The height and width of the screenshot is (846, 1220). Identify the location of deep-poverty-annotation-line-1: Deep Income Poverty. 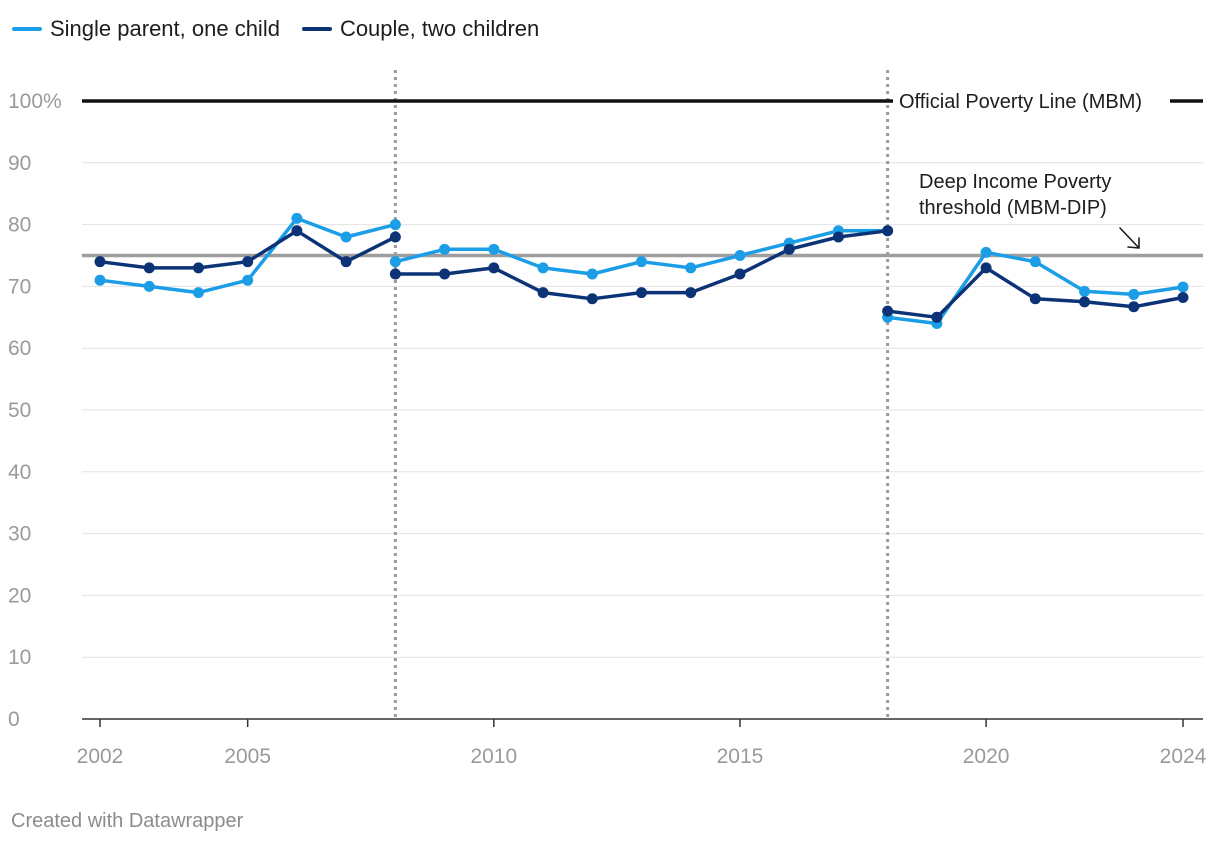
(1015, 182).